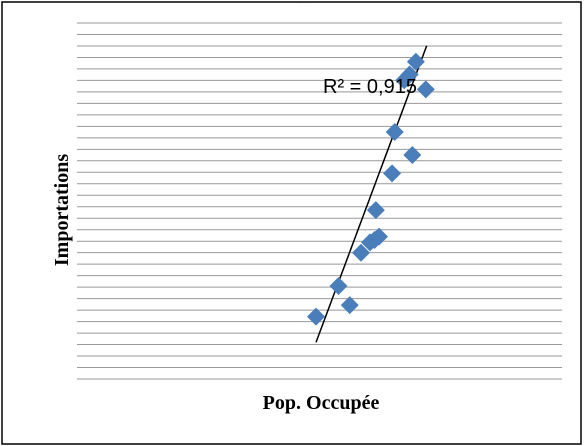 This screenshot has height=446, width=584. I want to click on trendline, so click(371, 194).